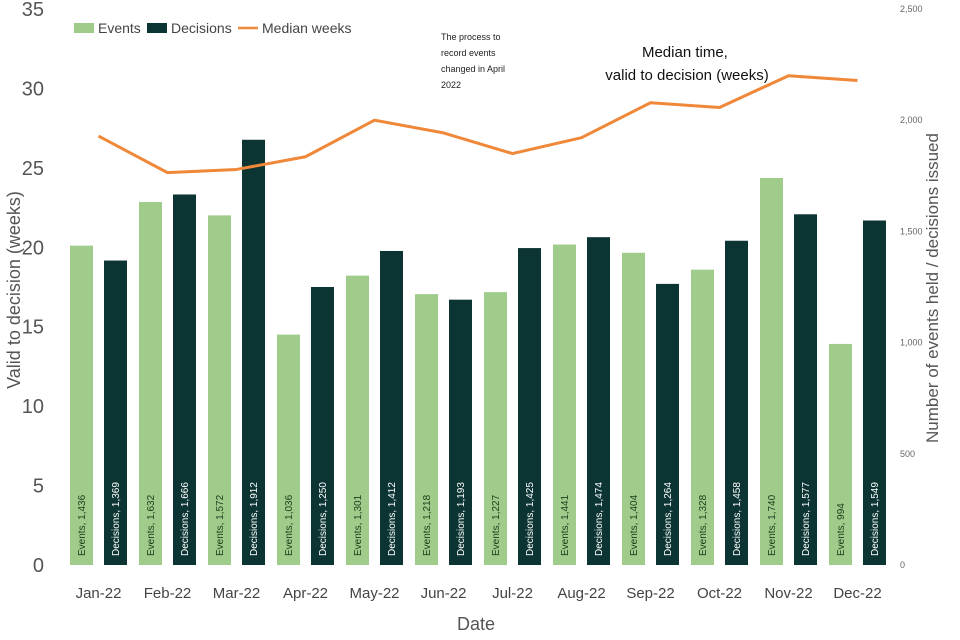 The height and width of the screenshot is (640, 960). What do you see at coordinates (305, 593) in the screenshot?
I see `x-tick: Apr-22` at bounding box center [305, 593].